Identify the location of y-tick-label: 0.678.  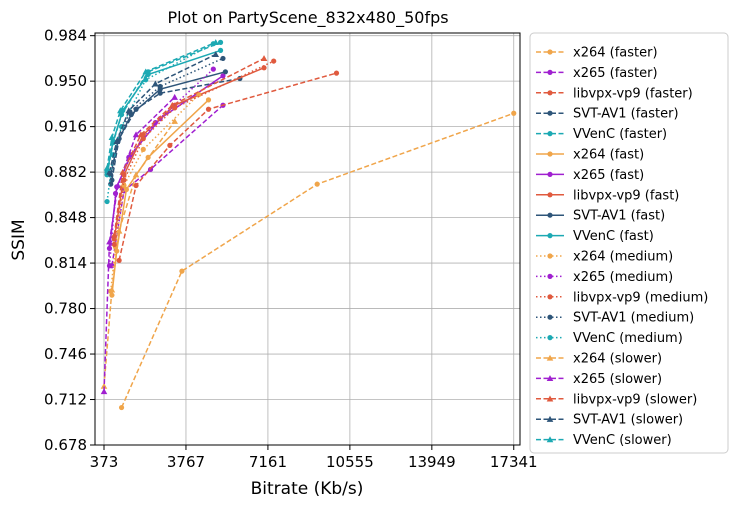
(65, 445).